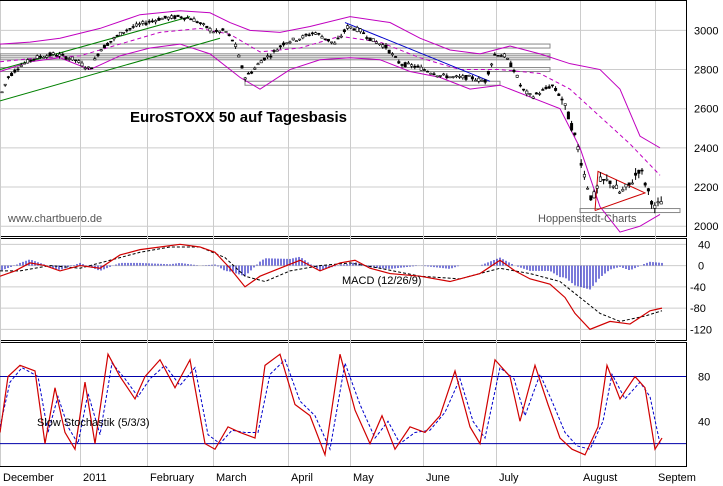  I want to click on price-tick-label: 2600, so click(706, 110).